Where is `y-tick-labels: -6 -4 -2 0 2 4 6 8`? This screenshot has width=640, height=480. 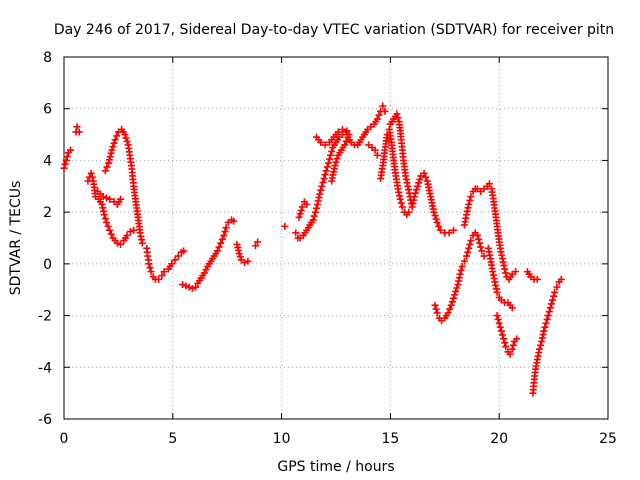 y-tick-labels: -6 -4 -2 0 2 4 6 8 is located at coordinates (45, 239).